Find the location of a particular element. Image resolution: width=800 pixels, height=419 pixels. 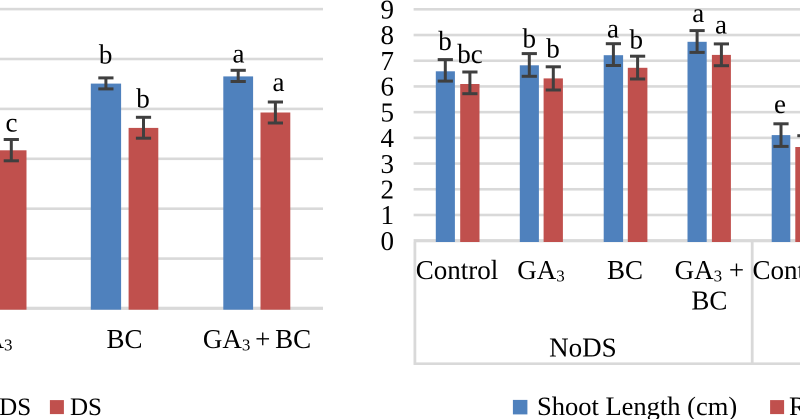

svg-text: 6 is located at coordinates (388, 87).